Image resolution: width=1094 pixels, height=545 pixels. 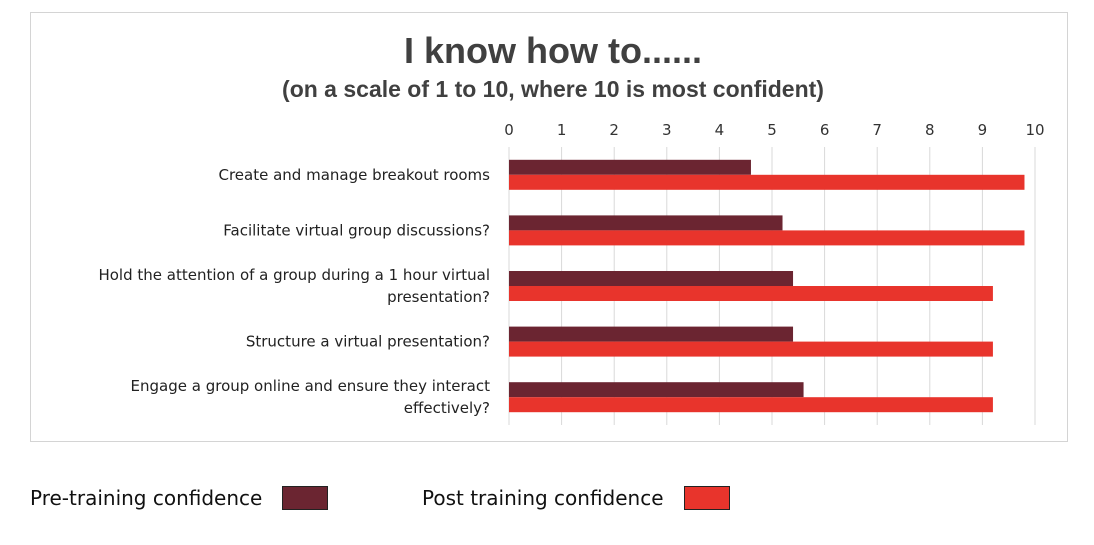 I want to click on tick-label: 0, so click(x=509, y=130).